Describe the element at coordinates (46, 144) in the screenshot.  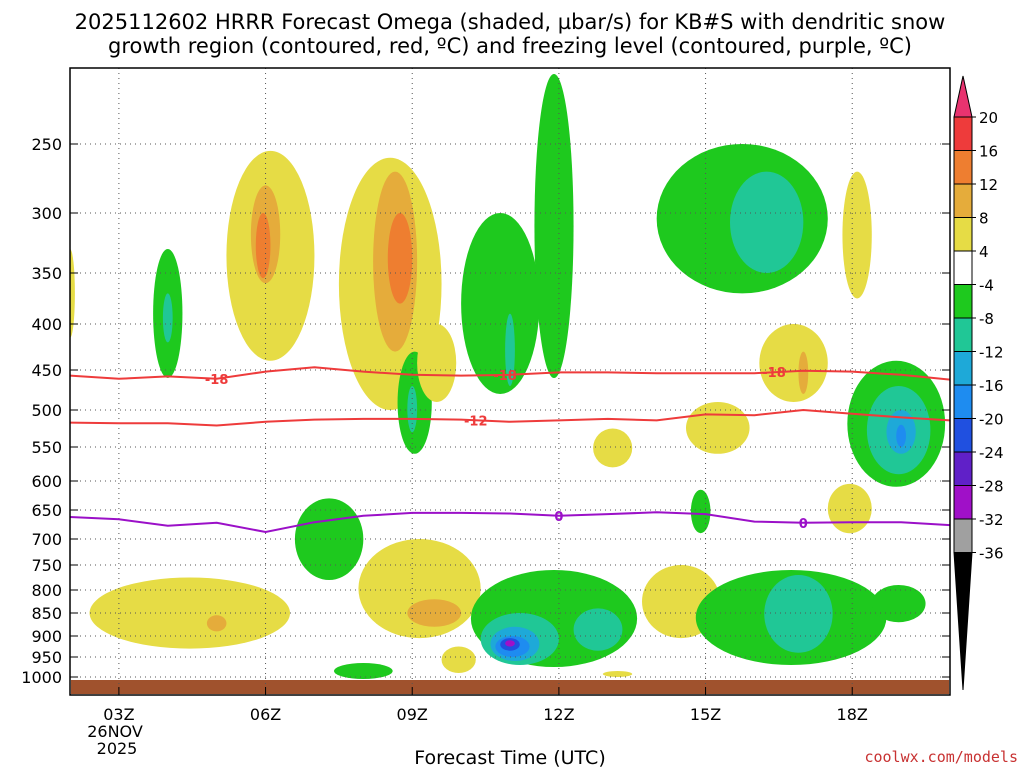
I see `y-tick-label-250: 250` at that location.